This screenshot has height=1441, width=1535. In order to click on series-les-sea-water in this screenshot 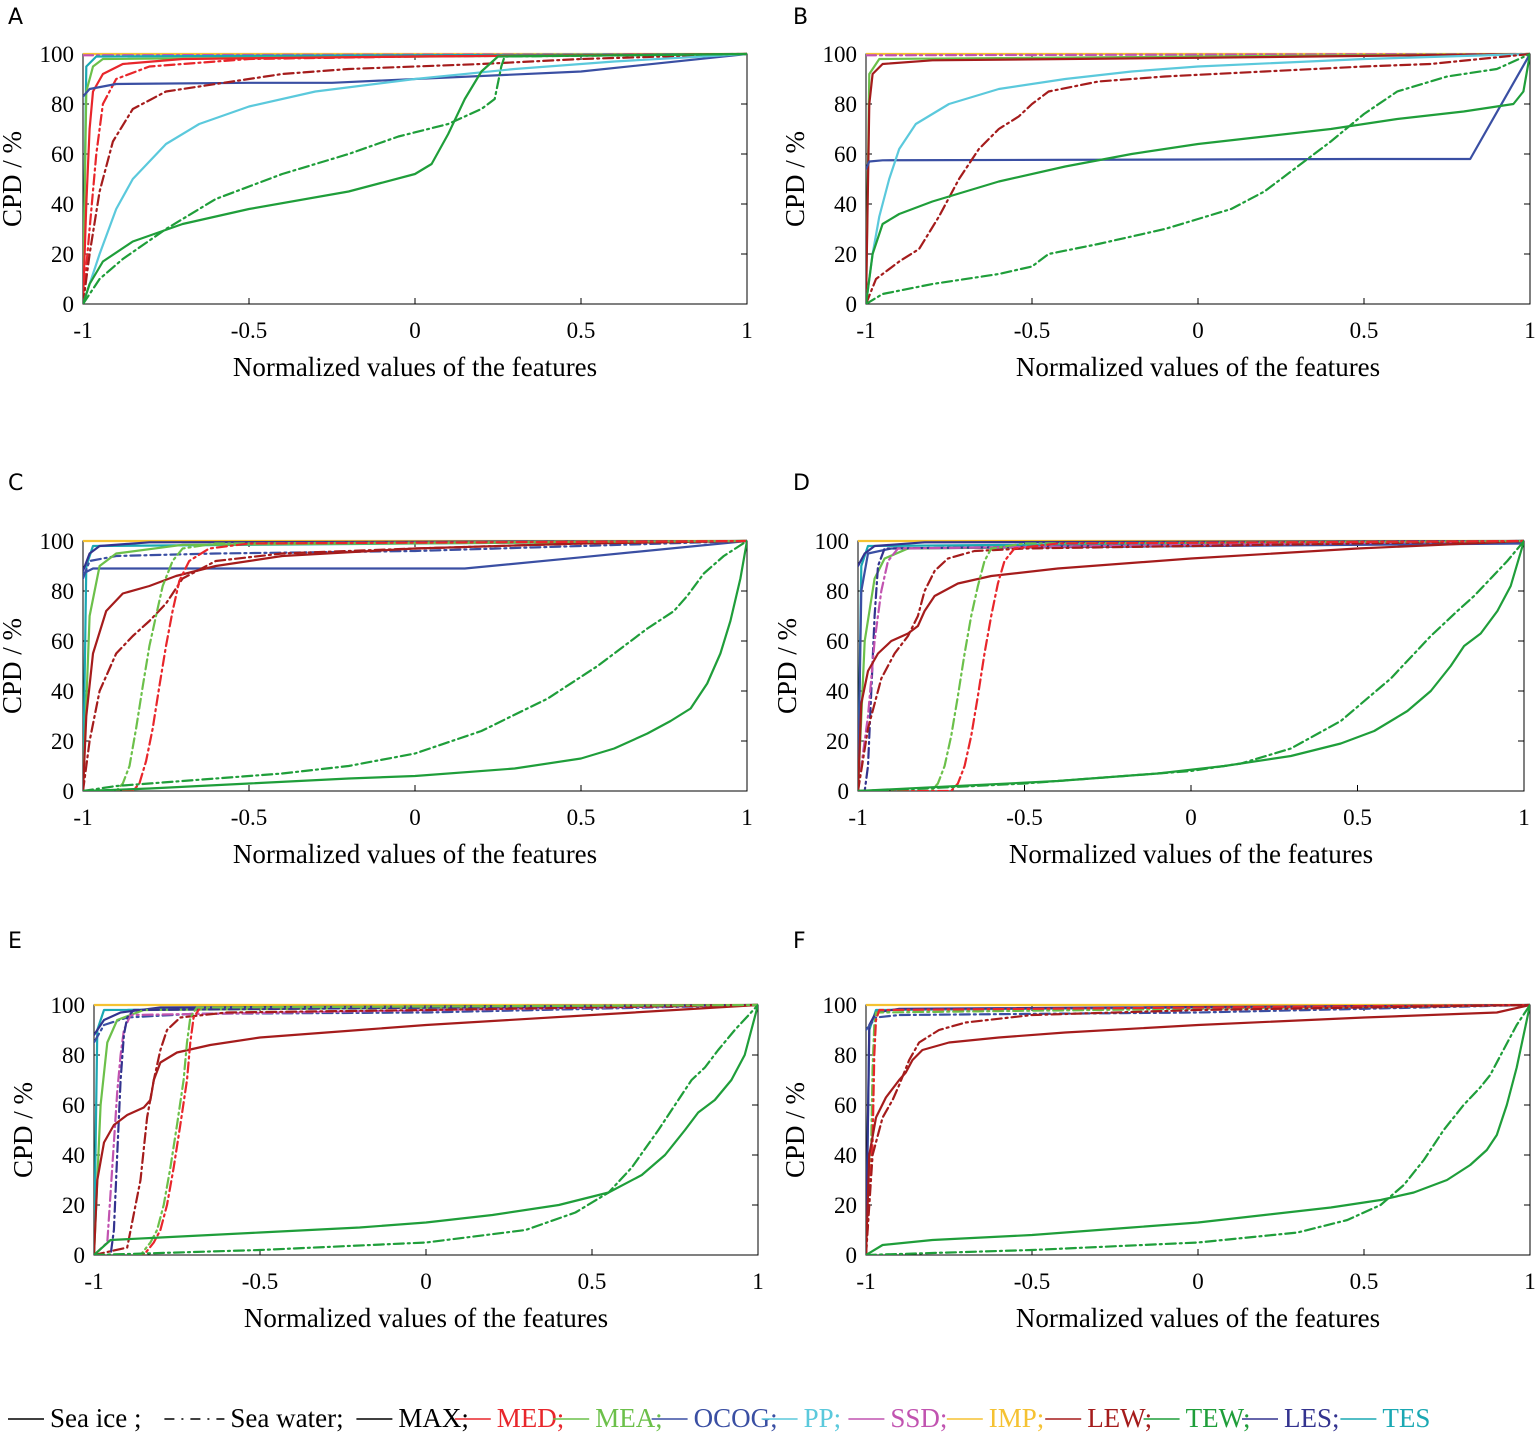, I will do `click(1191, 665)`.